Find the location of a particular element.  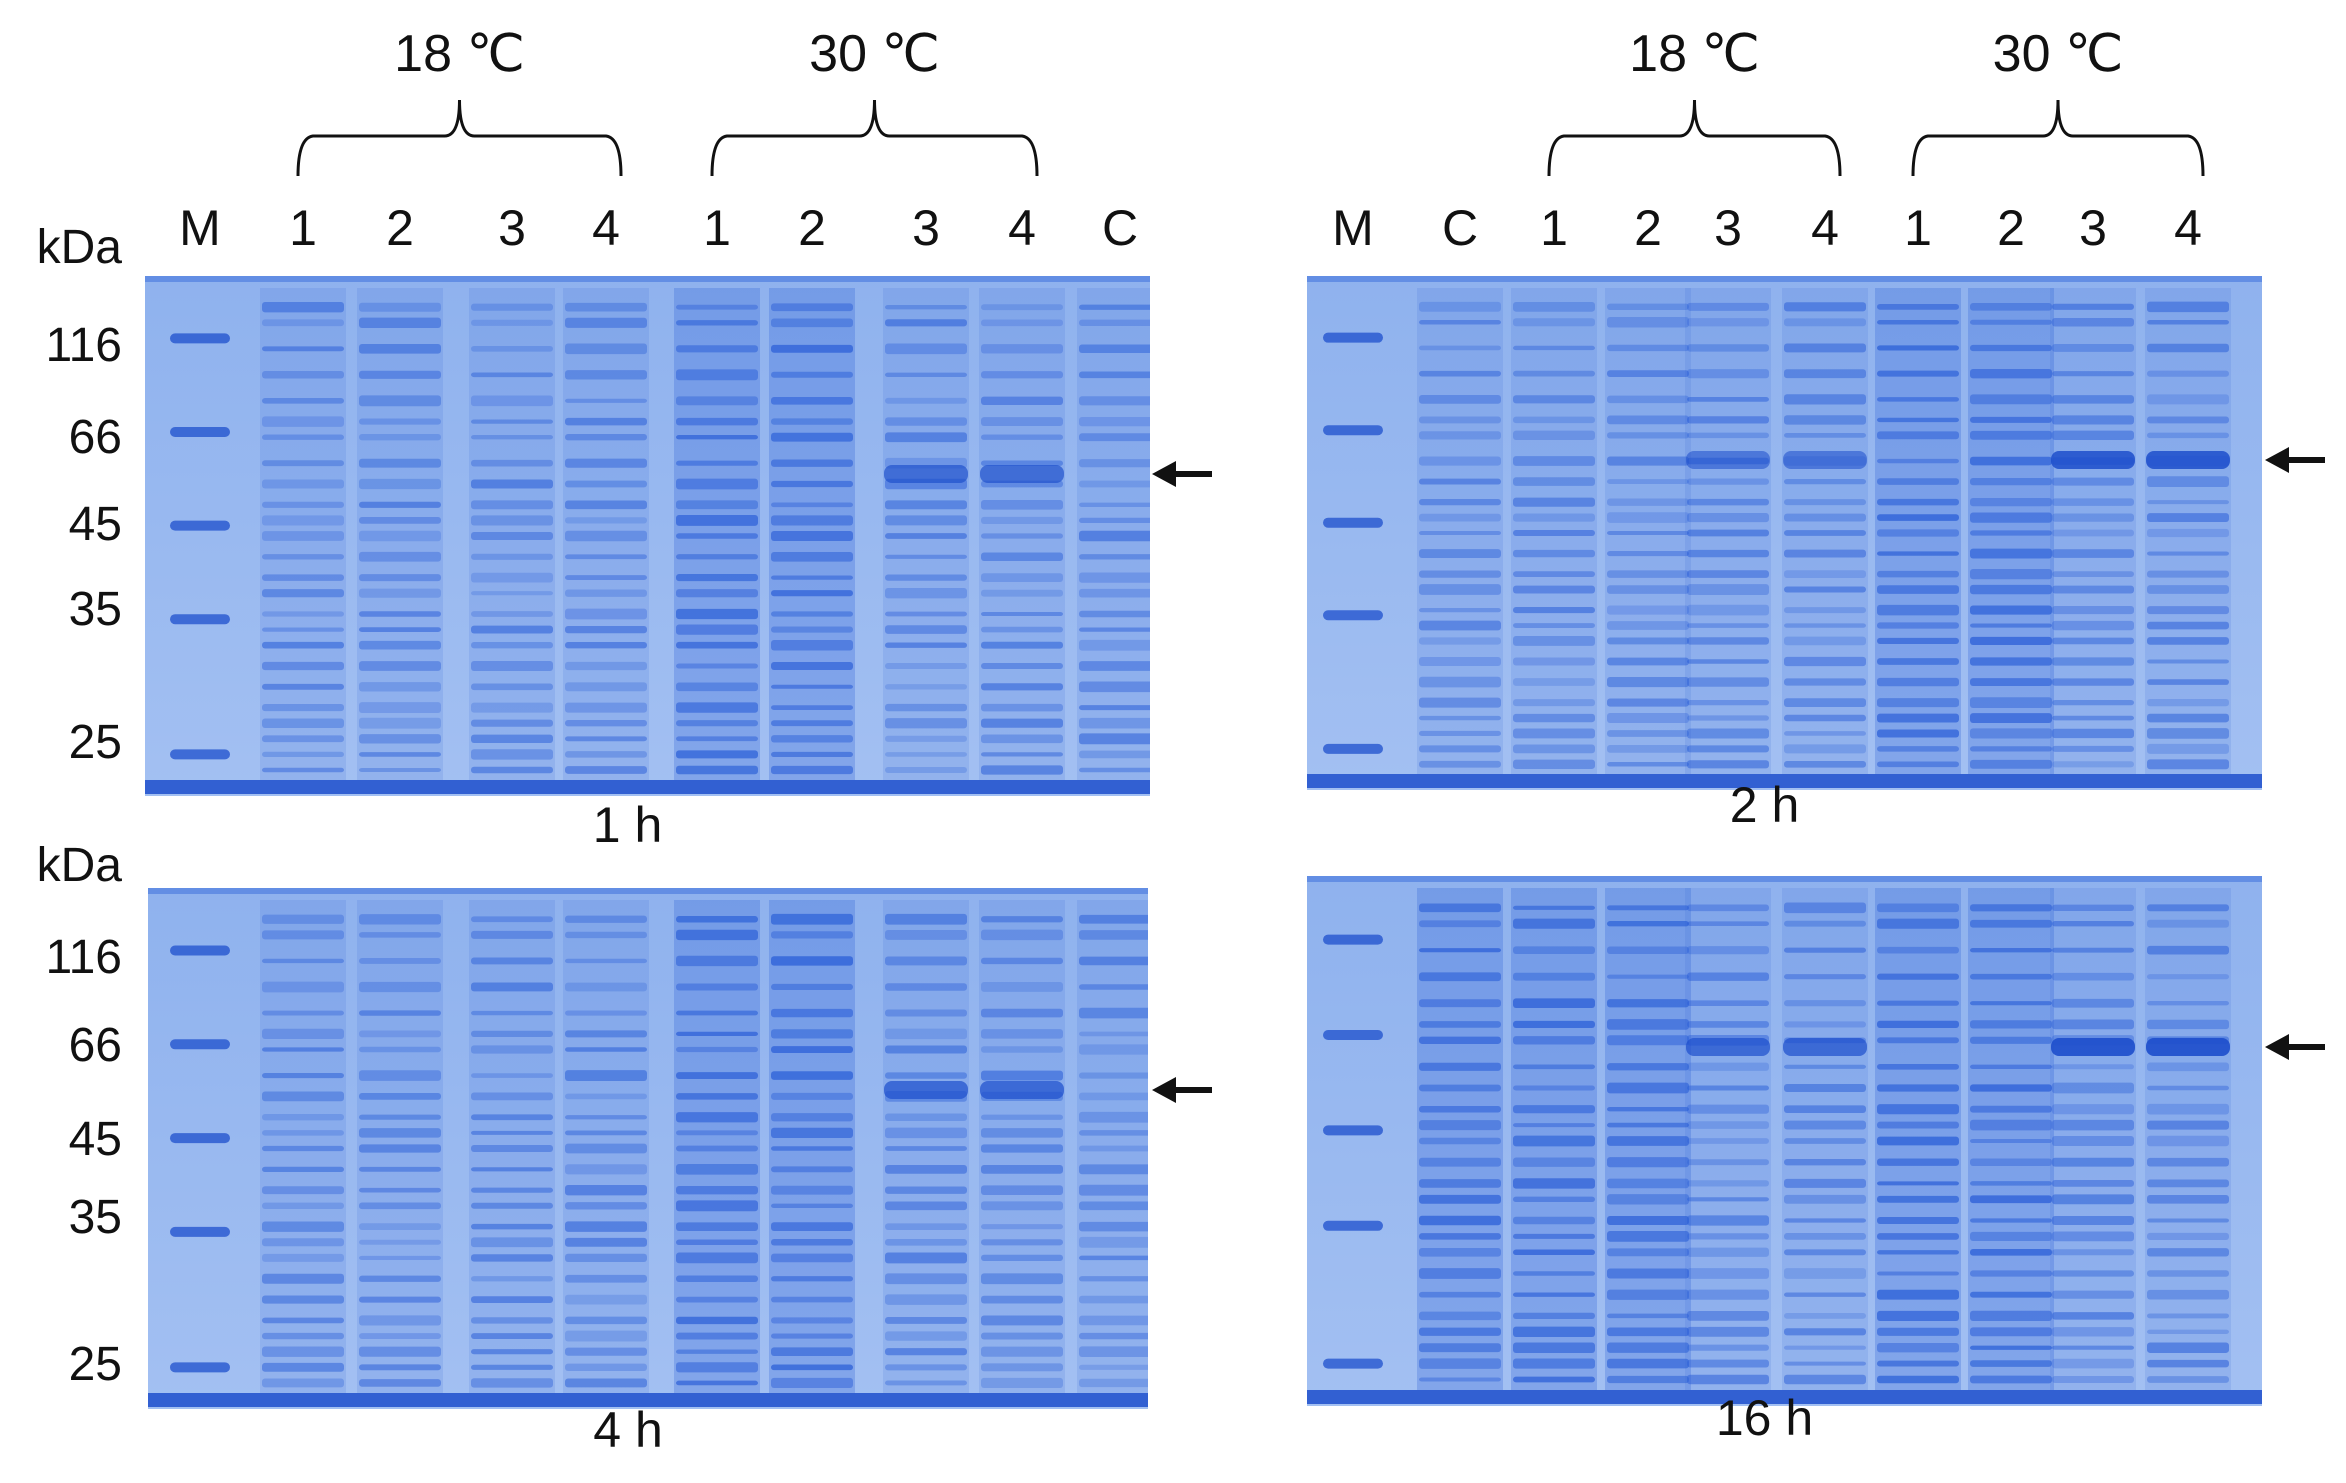

time-caption: 4 h is located at coordinates (628, 1430).